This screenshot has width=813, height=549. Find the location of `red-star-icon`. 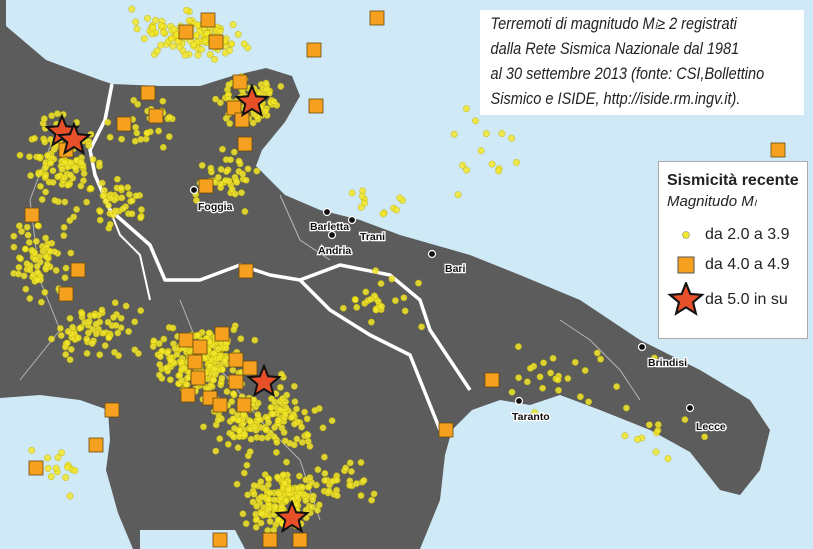

red-star-icon is located at coordinates (686, 300).